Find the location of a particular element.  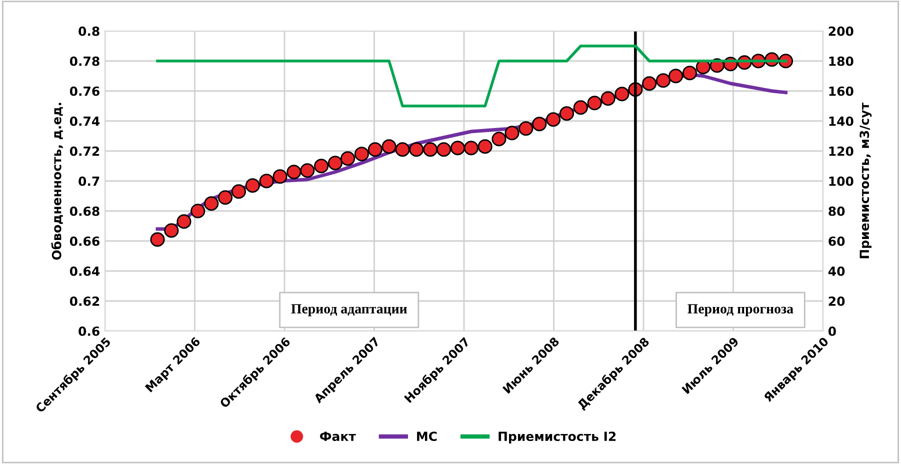

y2-tick-label: 200 is located at coordinates (841, 31).